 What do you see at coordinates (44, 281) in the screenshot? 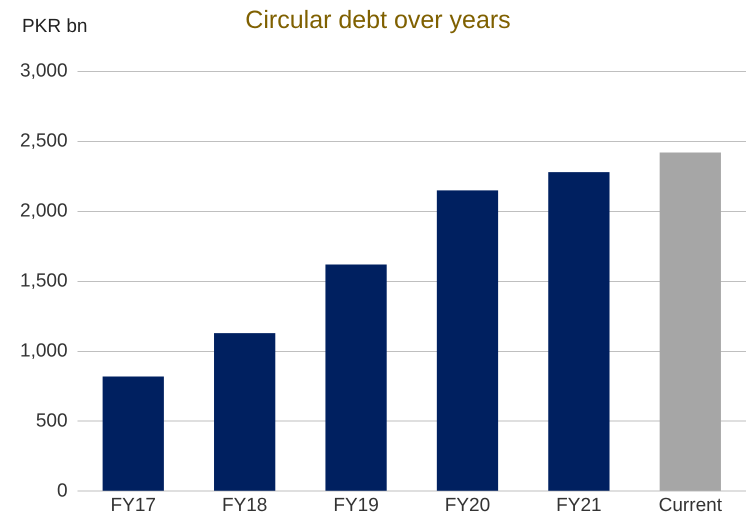
I see `y-tick-label: 1,500` at bounding box center [44, 281].